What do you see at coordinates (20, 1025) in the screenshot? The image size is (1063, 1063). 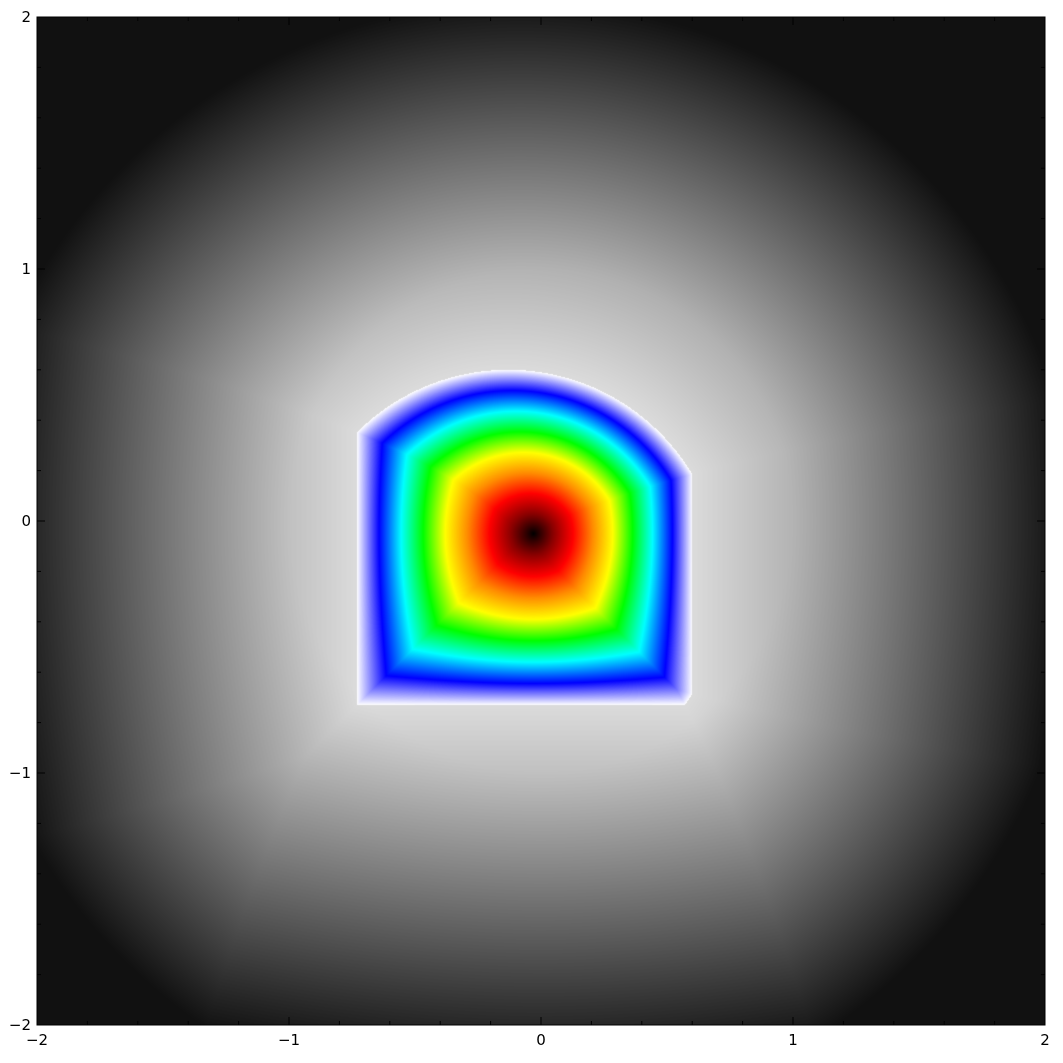 I see `y-tick-label: −2` at bounding box center [20, 1025].